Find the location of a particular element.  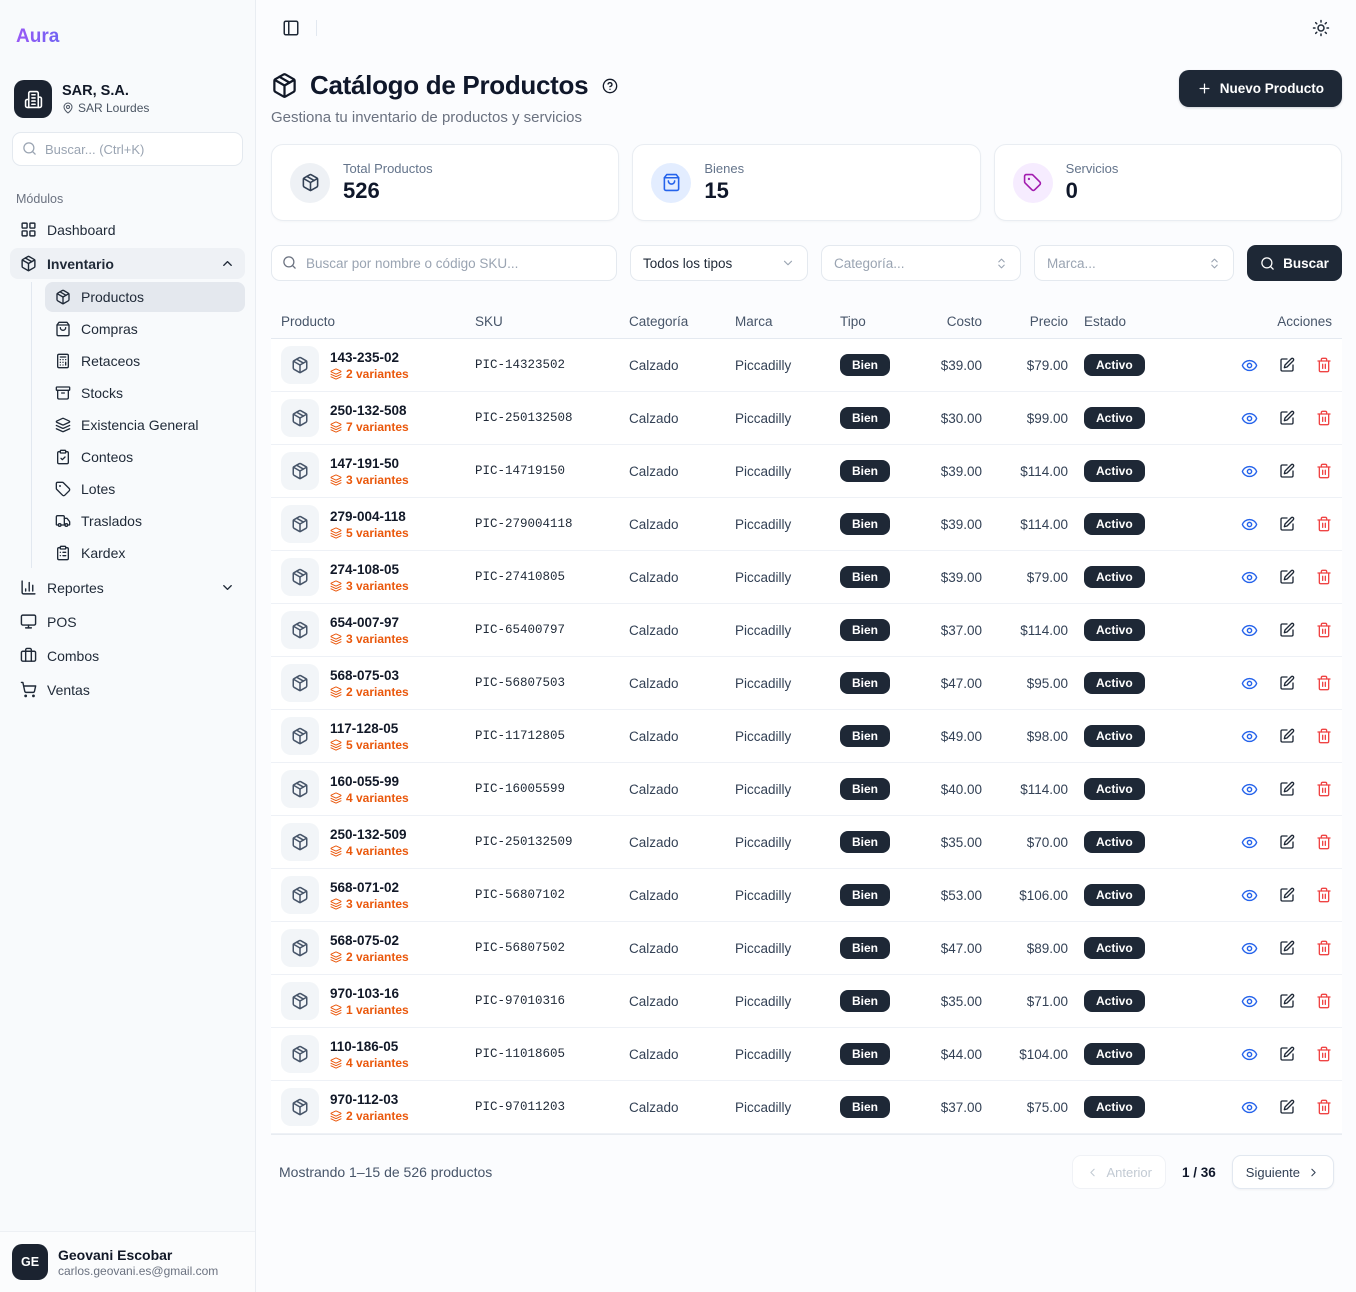

submenu-item-compras: Compras is located at coordinates (145, 329).